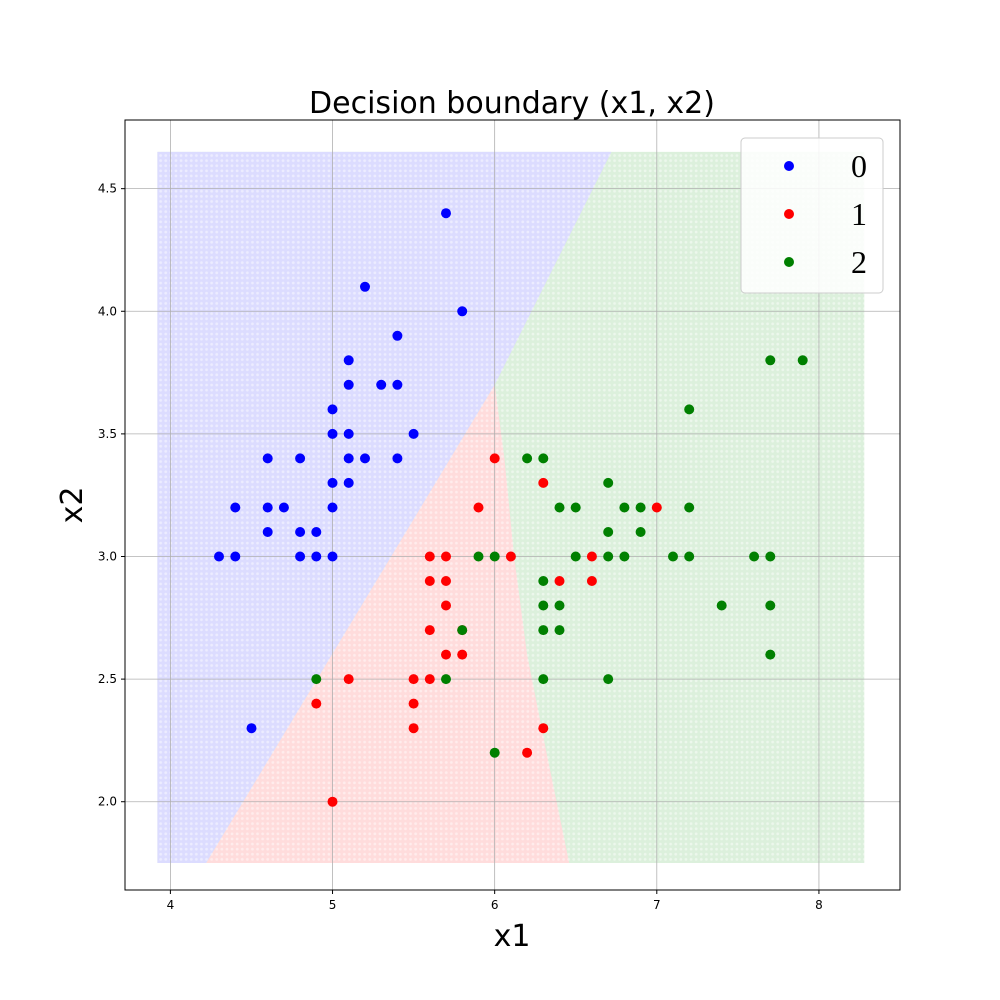  What do you see at coordinates (72, 505) in the screenshot?
I see `y-axis-title: x2` at bounding box center [72, 505].